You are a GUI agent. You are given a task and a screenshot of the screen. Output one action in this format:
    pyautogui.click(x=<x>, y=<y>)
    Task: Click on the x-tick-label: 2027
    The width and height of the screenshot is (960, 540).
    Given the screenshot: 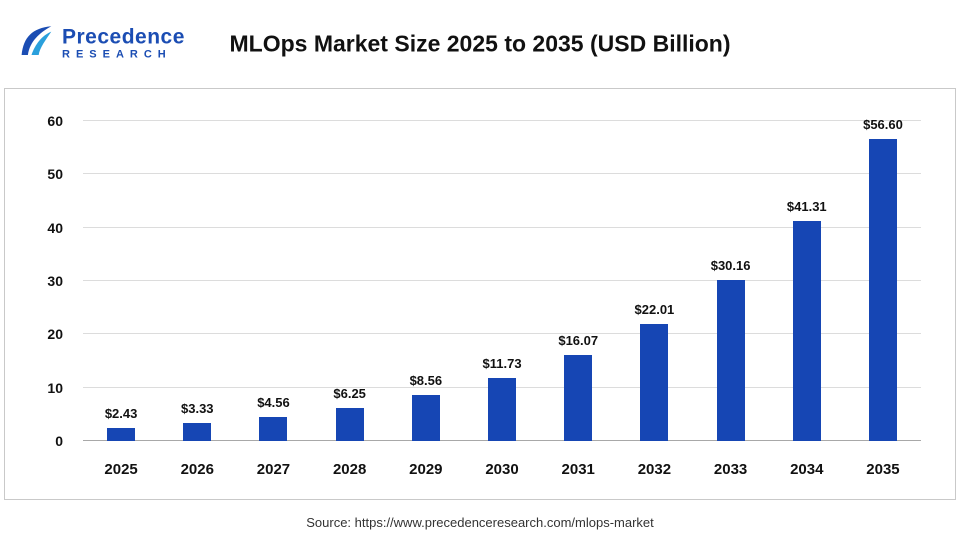 What is the action you would take?
    pyautogui.click(x=273, y=469)
    